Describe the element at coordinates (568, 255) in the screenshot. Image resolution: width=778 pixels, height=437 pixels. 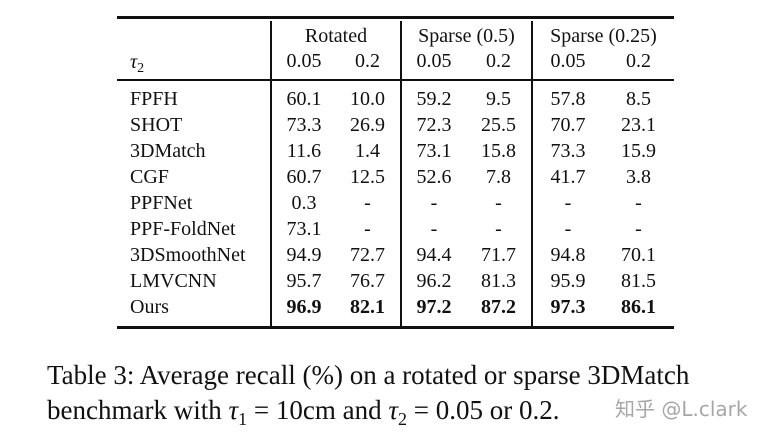
I see `table-cell: 94.8` at that location.